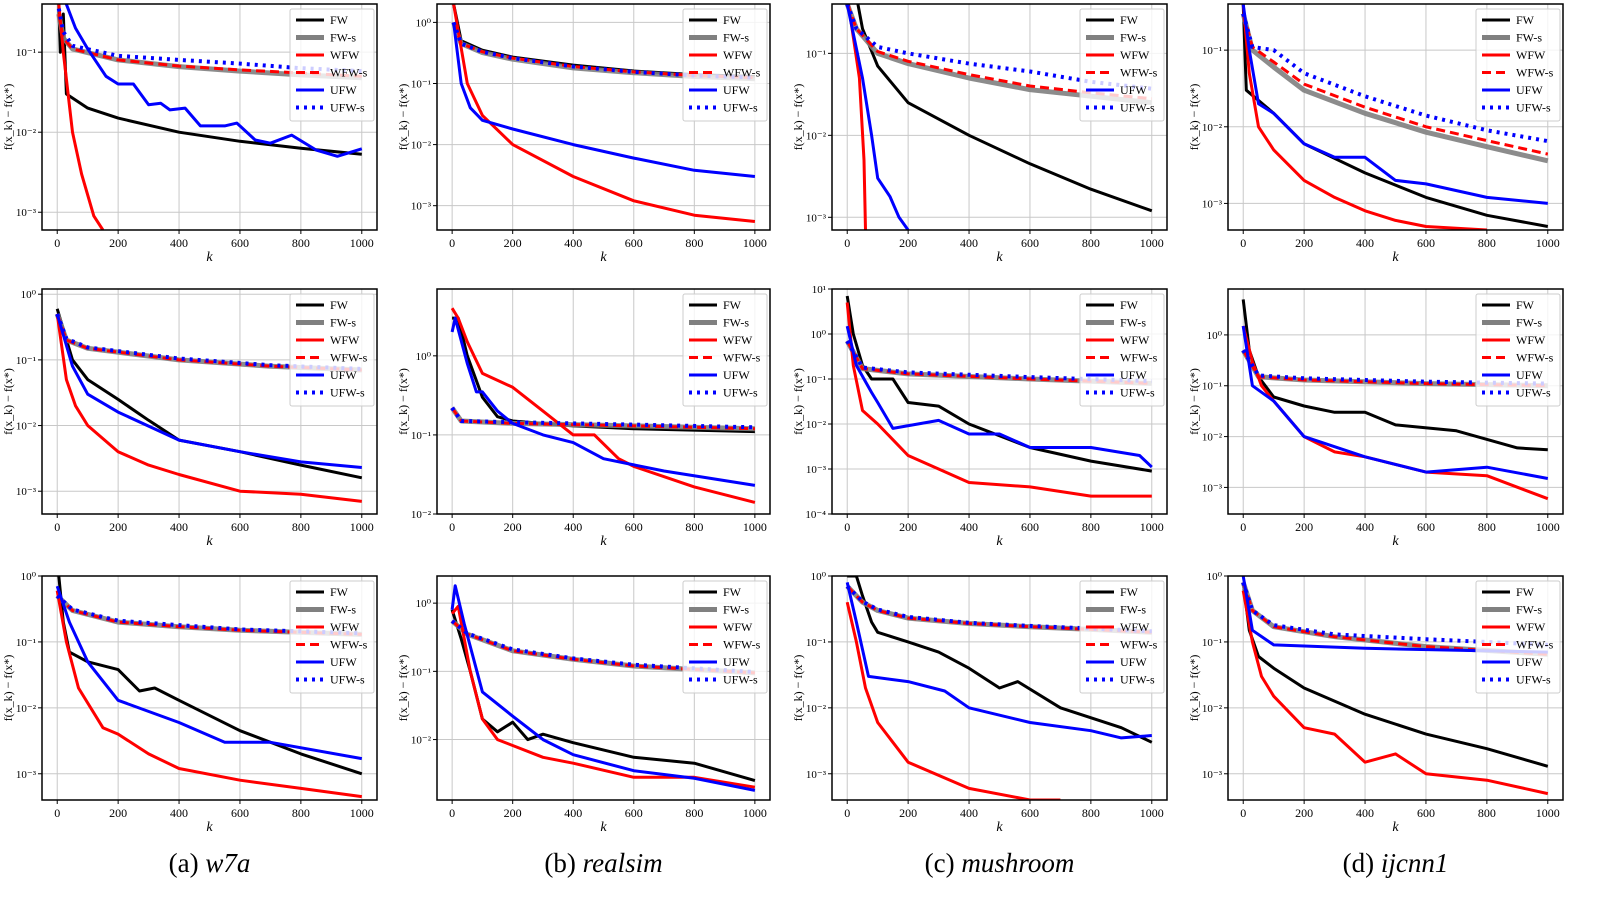 The height and width of the screenshot is (914, 1610). What do you see at coordinates (1018, 863) in the screenshot?
I see `caption-dataset: mushroom` at bounding box center [1018, 863].